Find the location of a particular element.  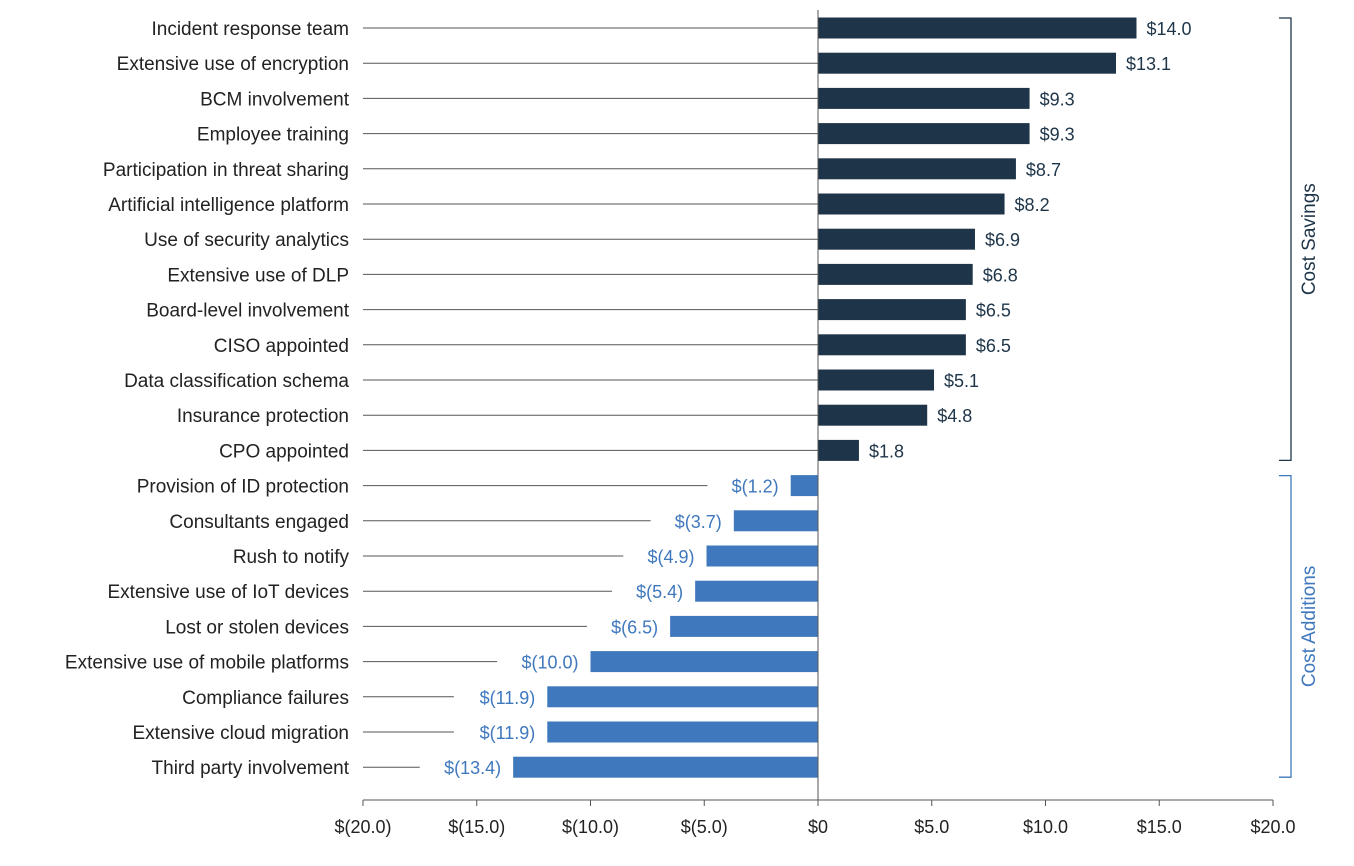

x-tick-label: $0 is located at coordinates (818, 827).